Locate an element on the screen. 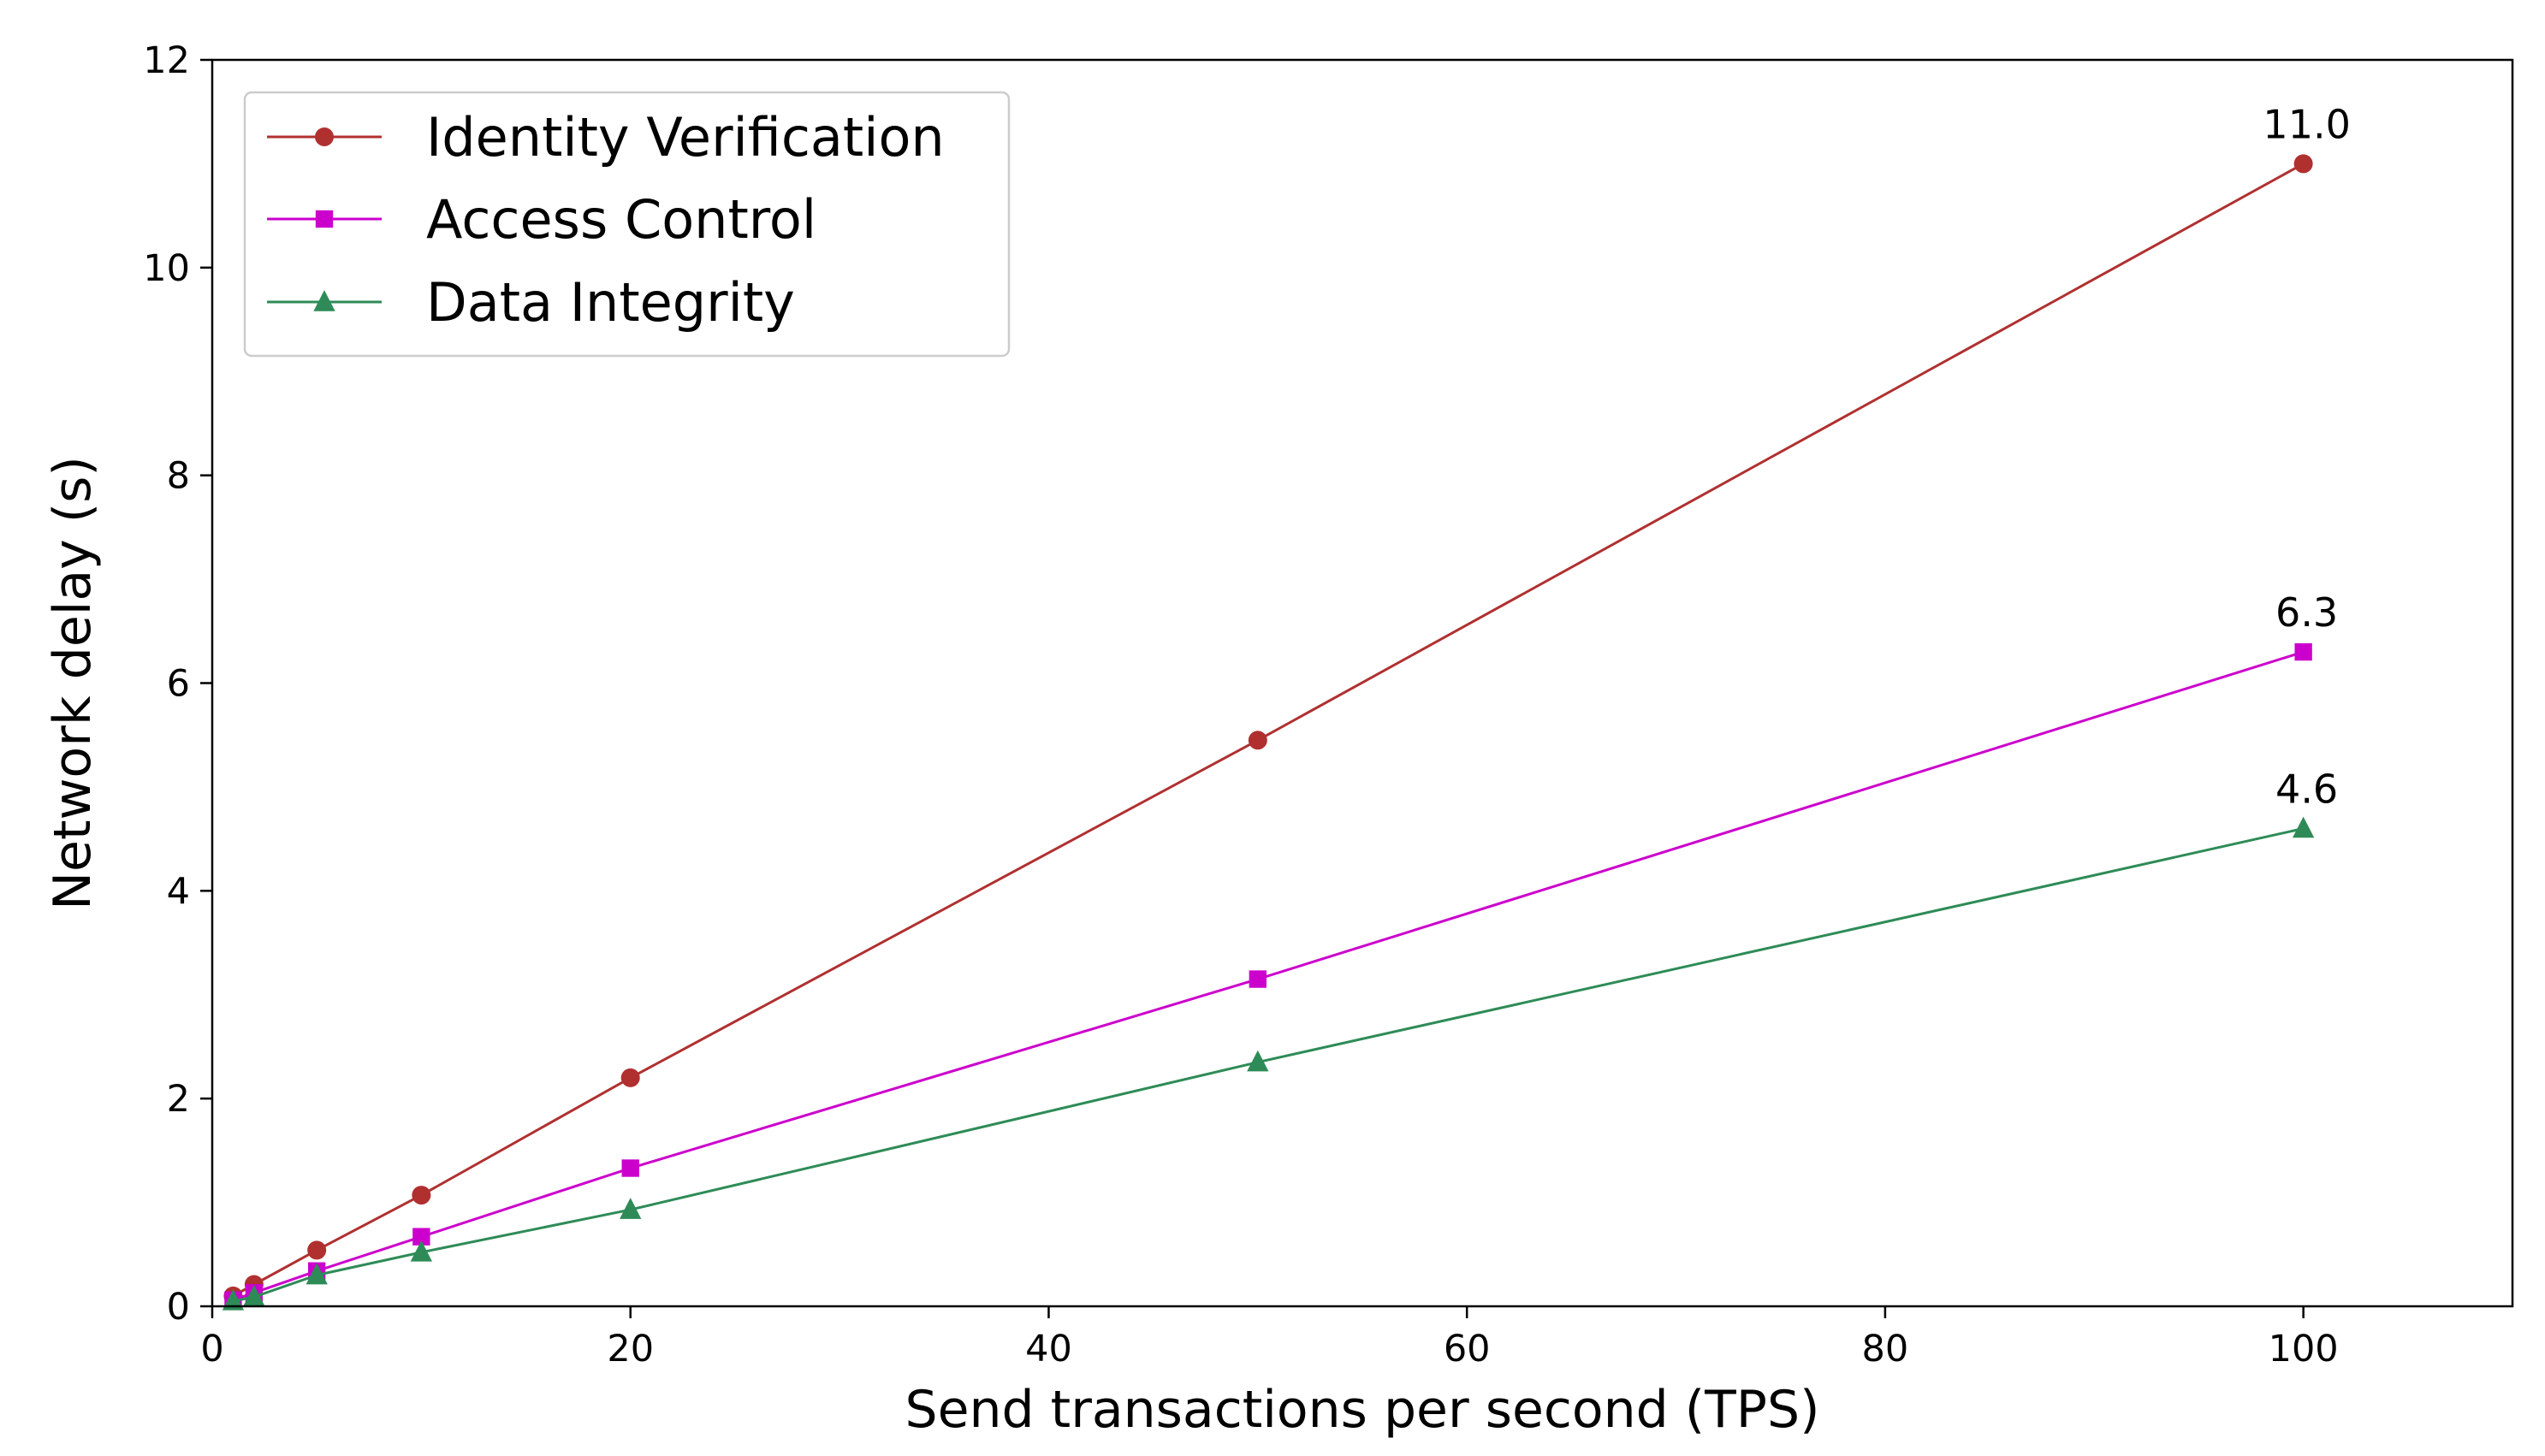 The image size is (2545, 1456). legend-label: Data Integrity is located at coordinates (610, 302).